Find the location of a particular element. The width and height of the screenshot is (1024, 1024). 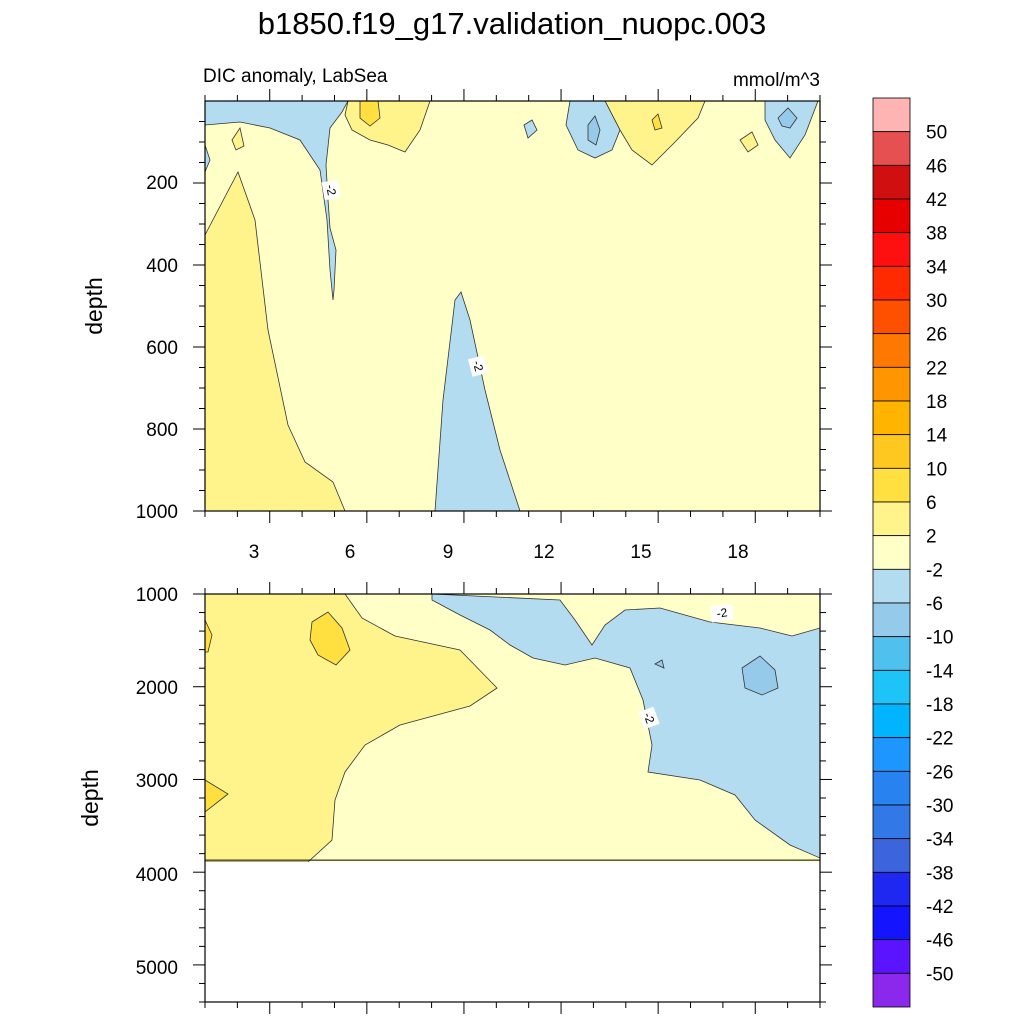

lower-y-axis-label: depth is located at coordinates (90, 798).